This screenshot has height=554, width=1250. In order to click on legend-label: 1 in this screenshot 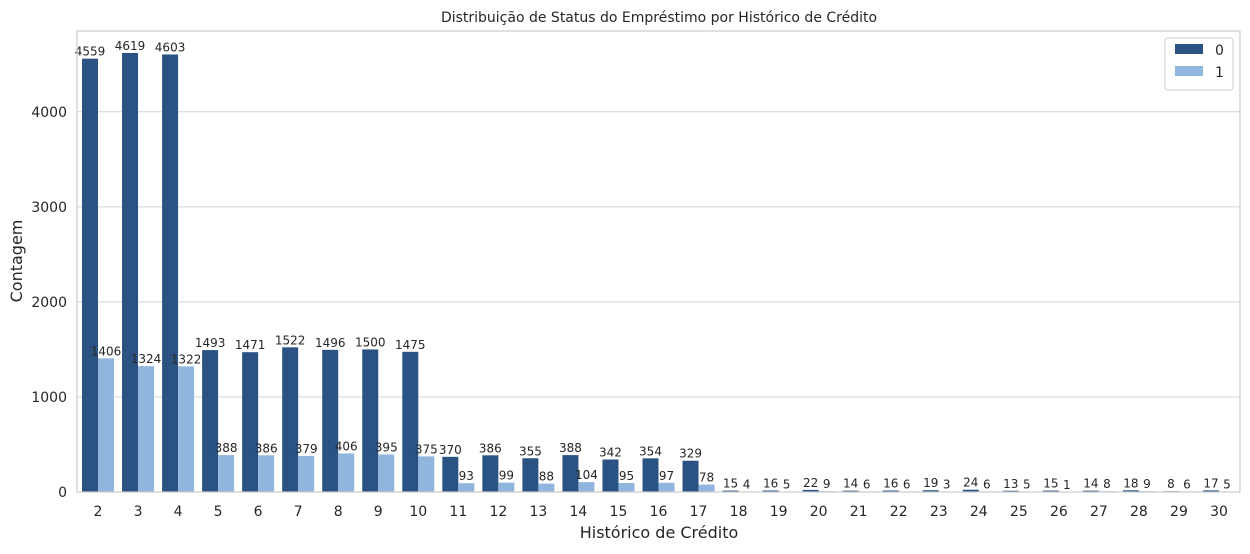, I will do `click(1219, 73)`.